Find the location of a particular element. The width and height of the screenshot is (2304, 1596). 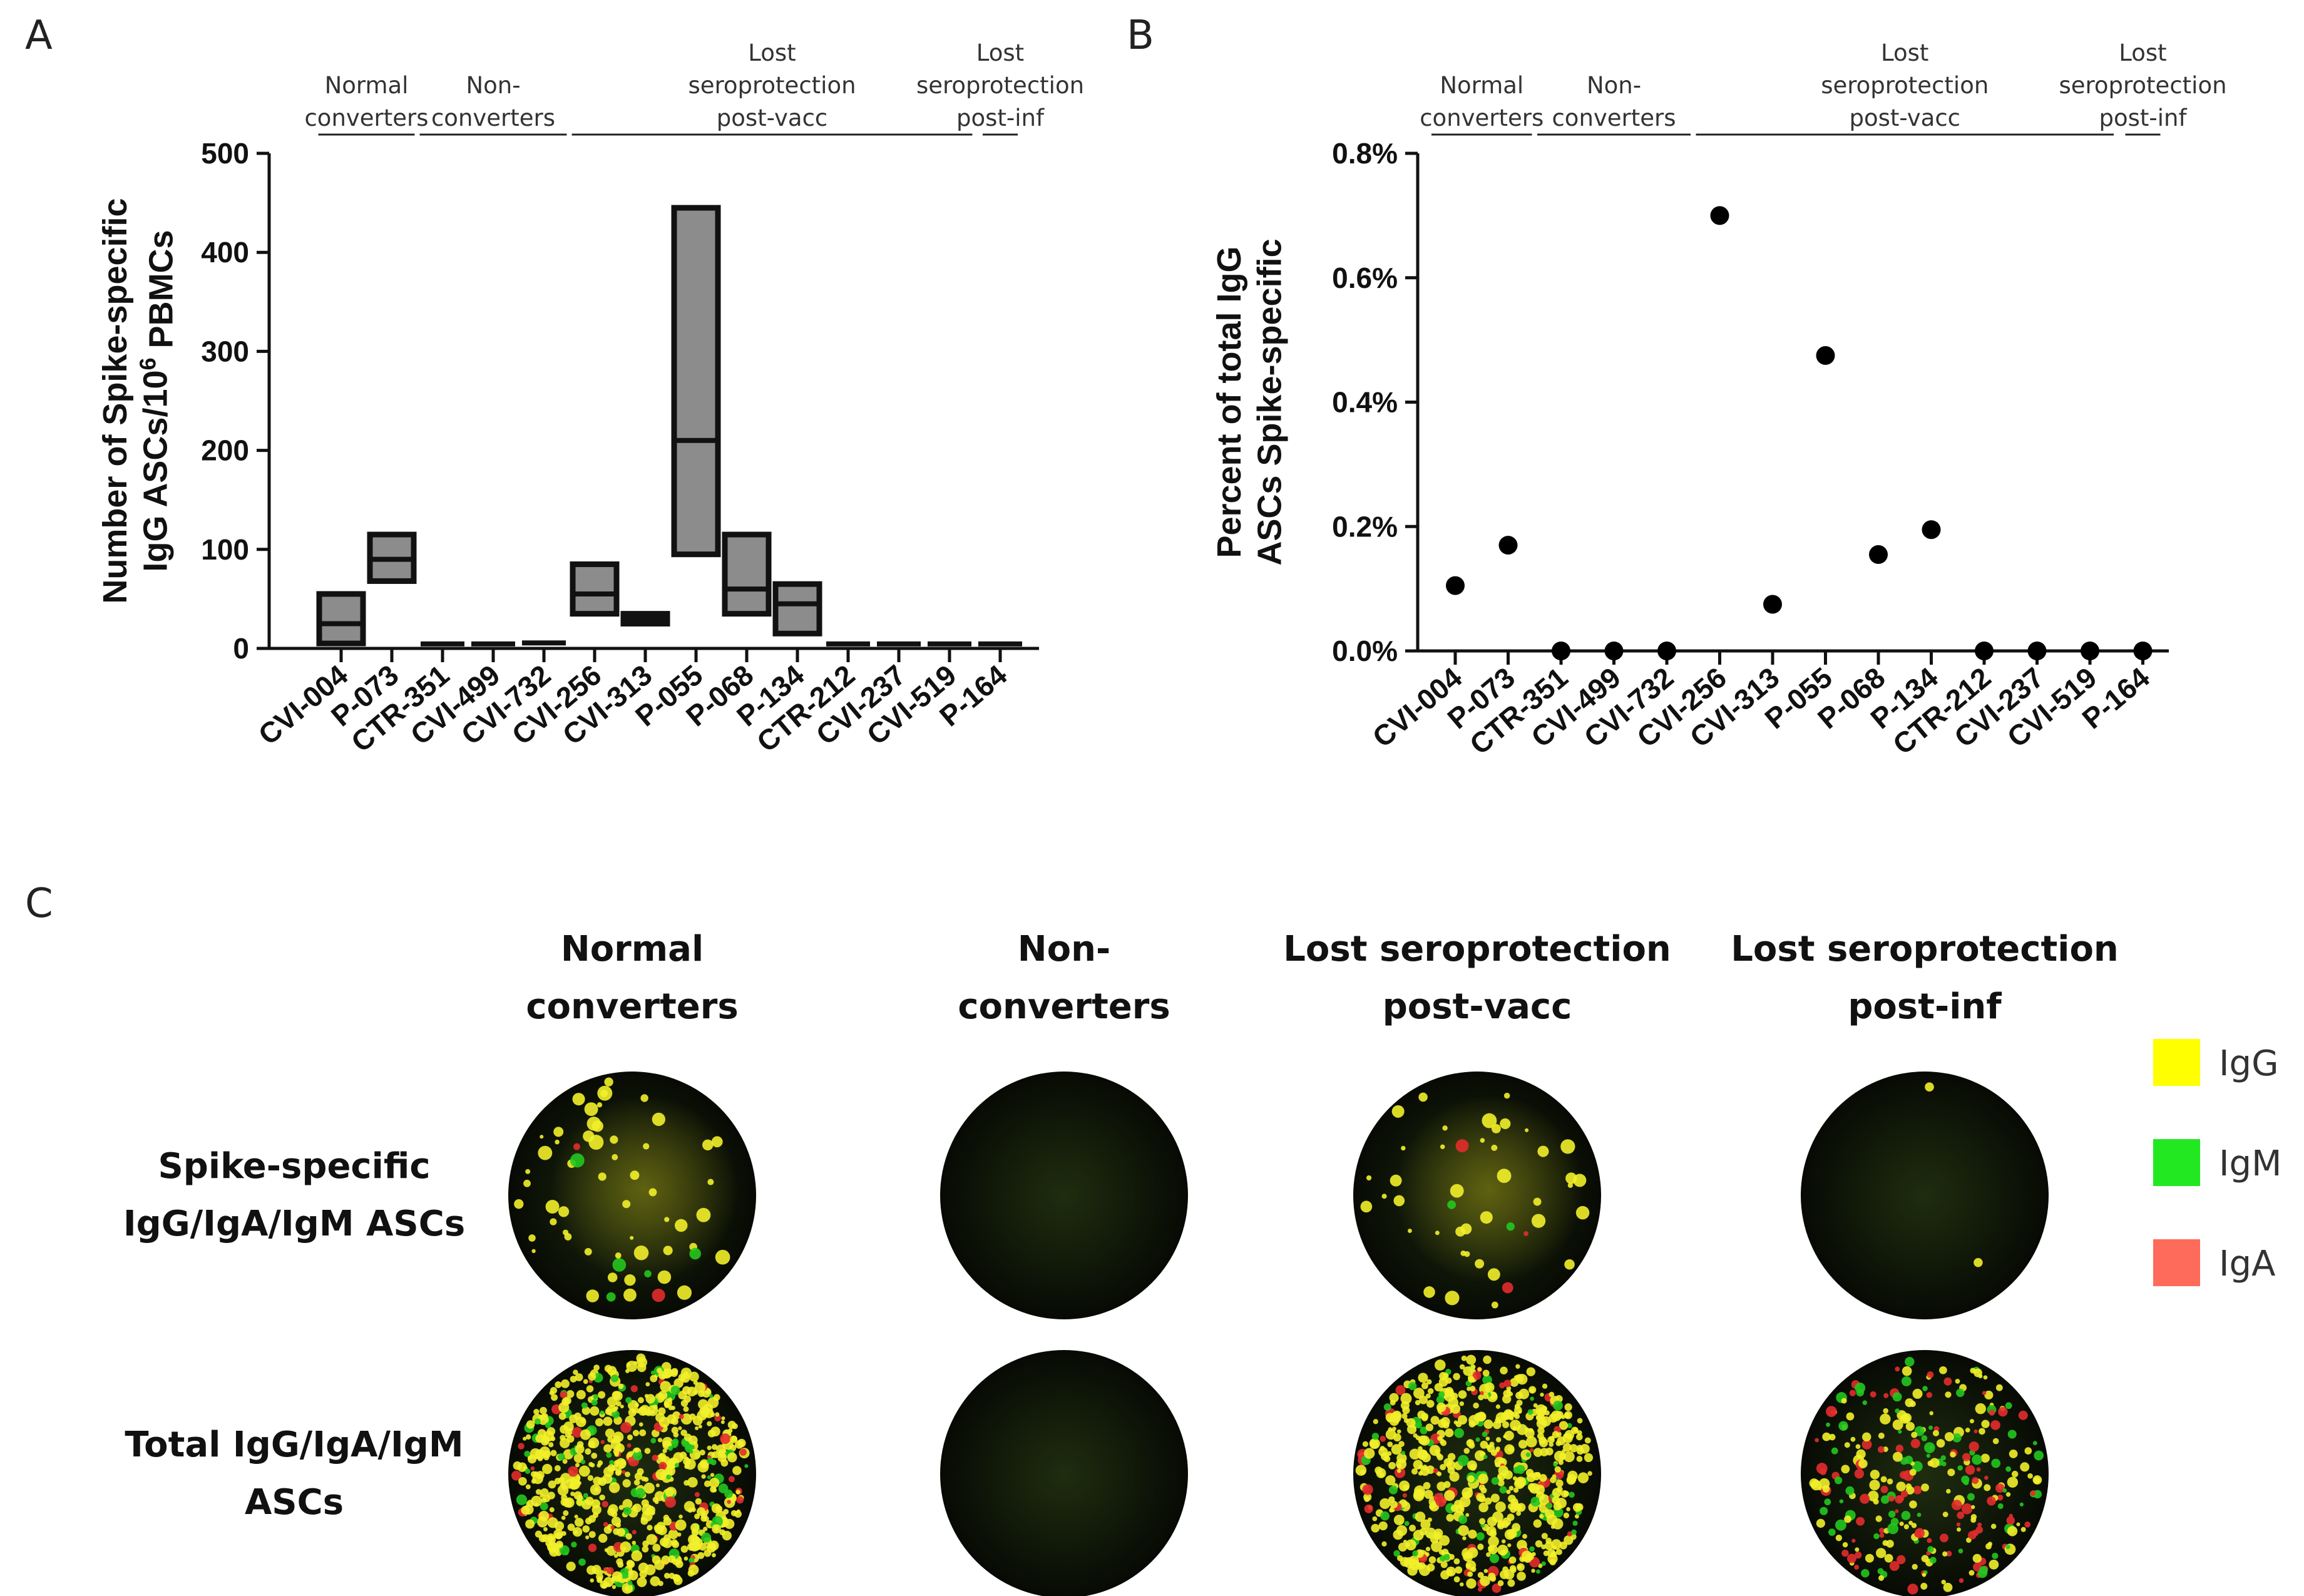

group-label: Lost is located at coordinates (1904, 52).